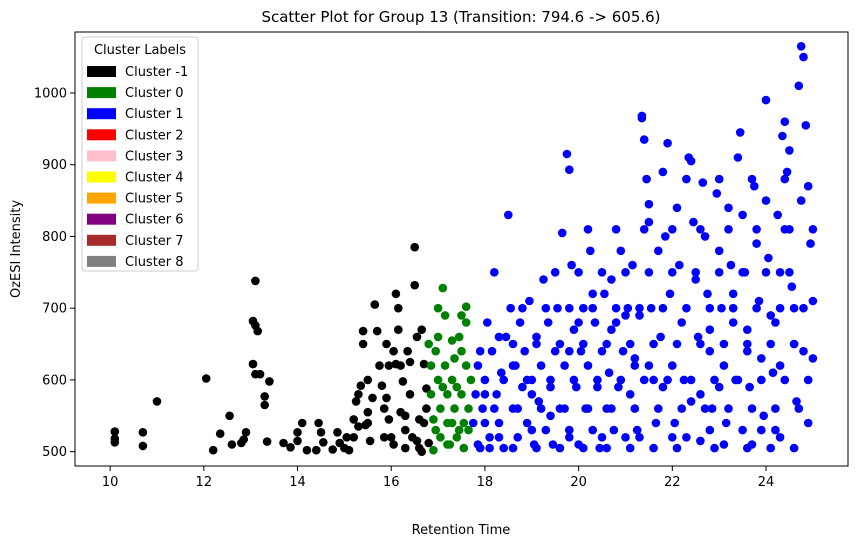 The height and width of the screenshot is (547, 859). Describe the element at coordinates (140, 50) in the screenshot. I see `legend-title: Cluster Labels` at that location.